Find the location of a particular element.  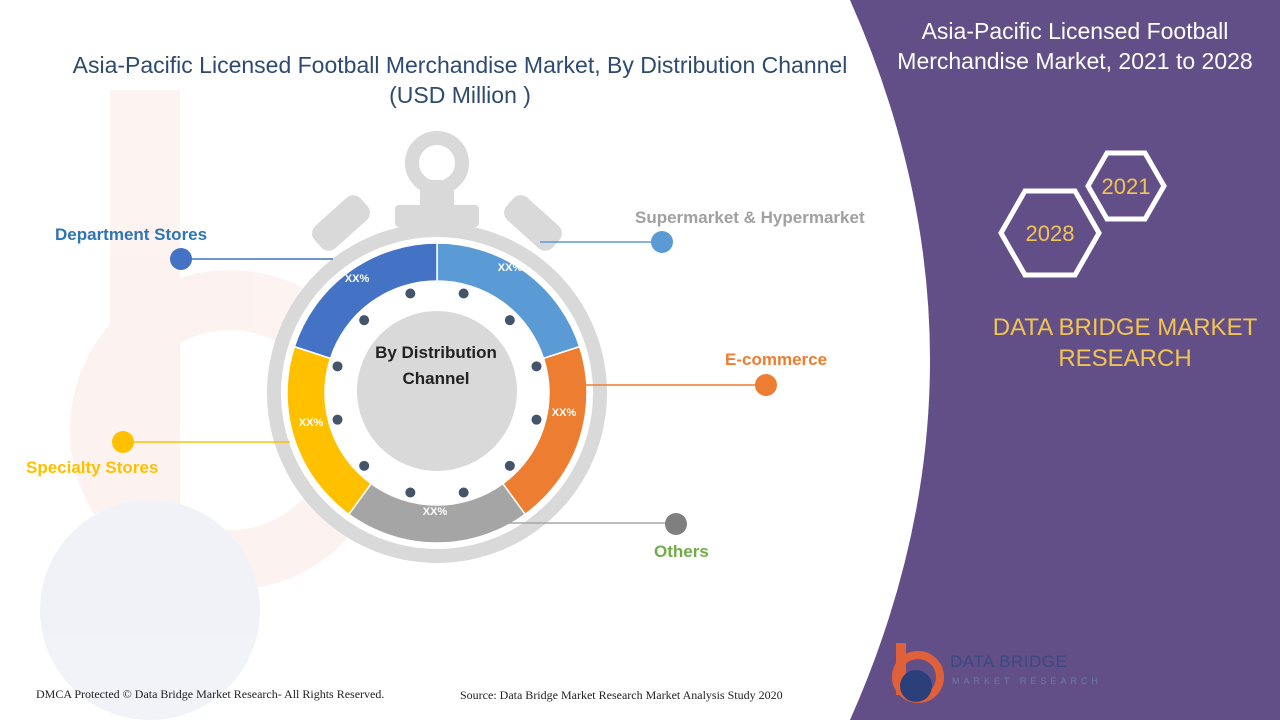

hexagon-2028-shape is located at coordinates (1050, 233).